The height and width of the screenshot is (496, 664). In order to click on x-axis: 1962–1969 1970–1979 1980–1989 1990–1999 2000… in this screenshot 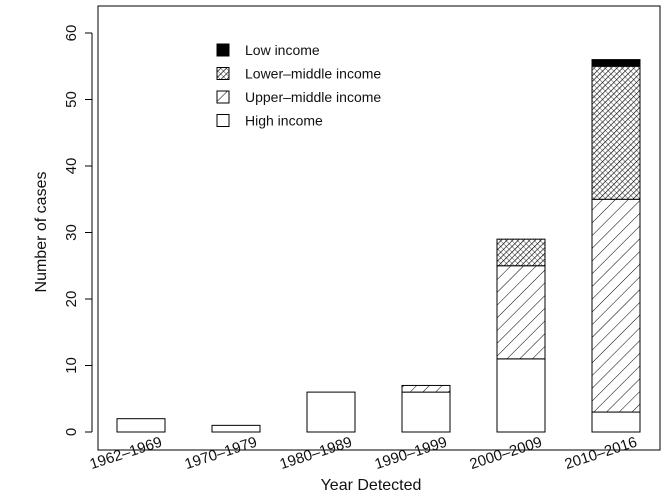, I will do `click(364, 453)`.